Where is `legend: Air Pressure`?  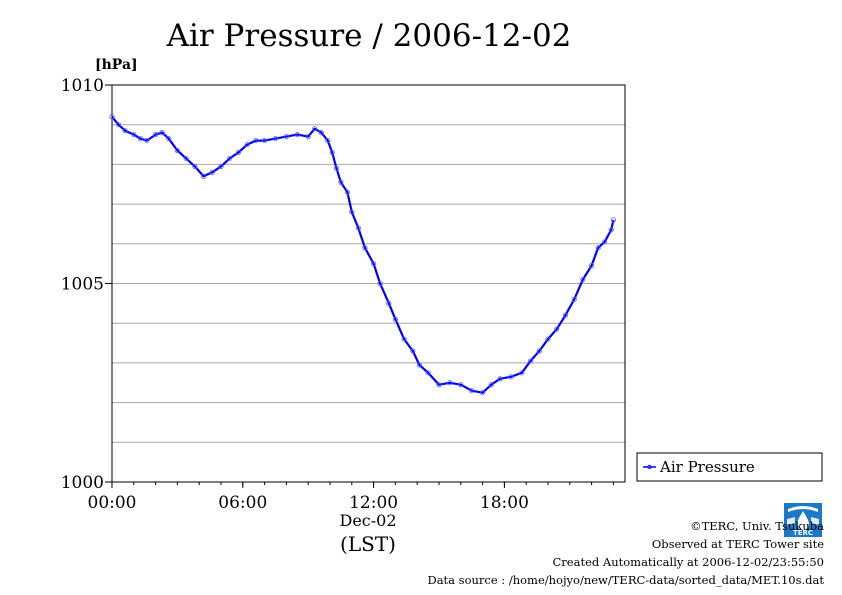 legend: Air Pressure is located at coordinates (729, 467).